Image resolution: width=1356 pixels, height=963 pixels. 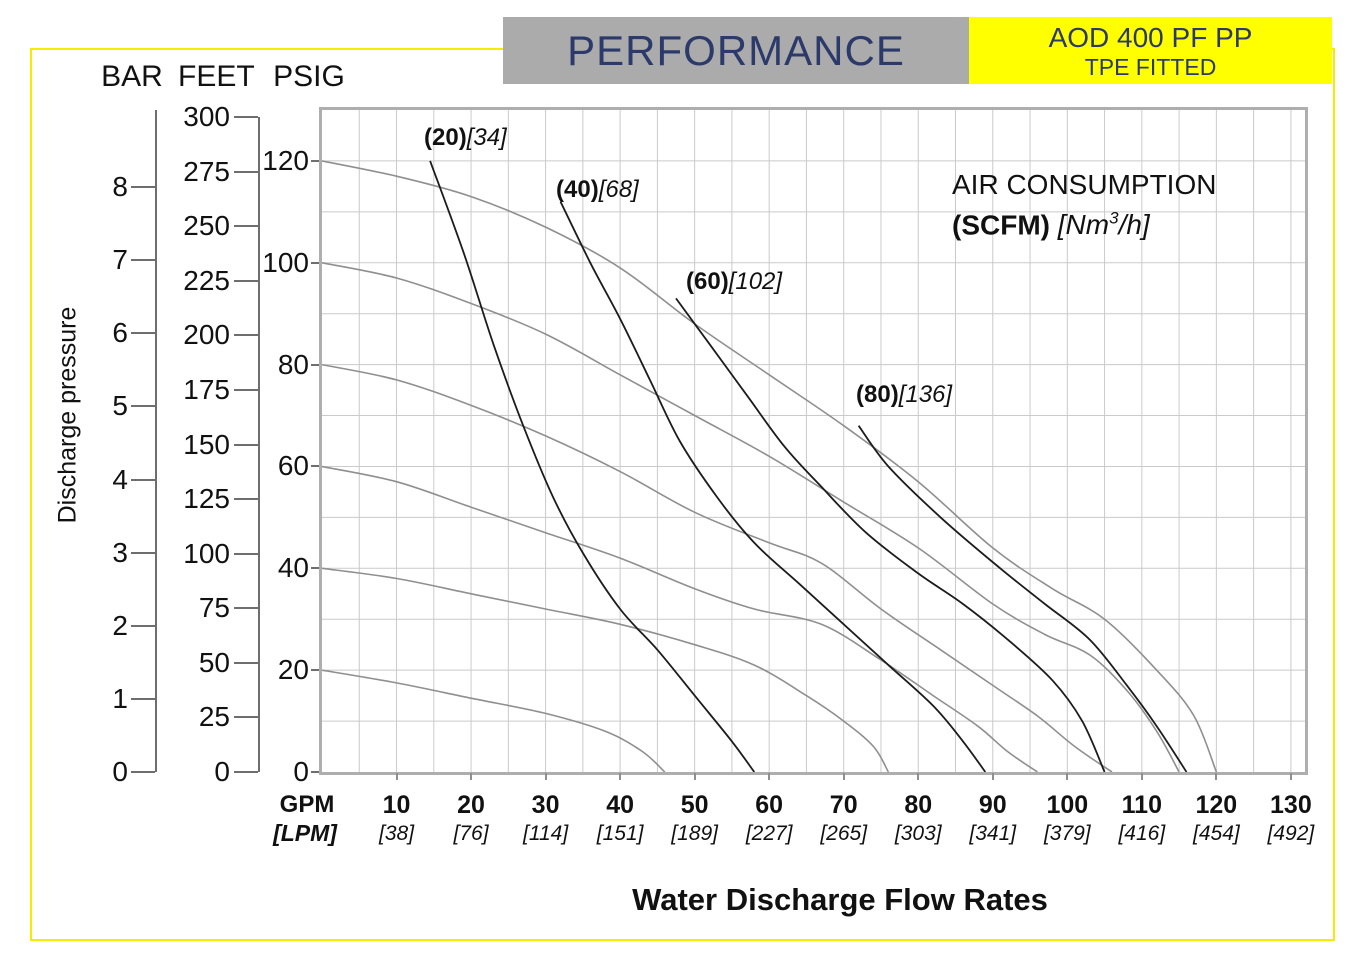 I want to click on bar-scale-header: BAR, so click(x=132, y=76).